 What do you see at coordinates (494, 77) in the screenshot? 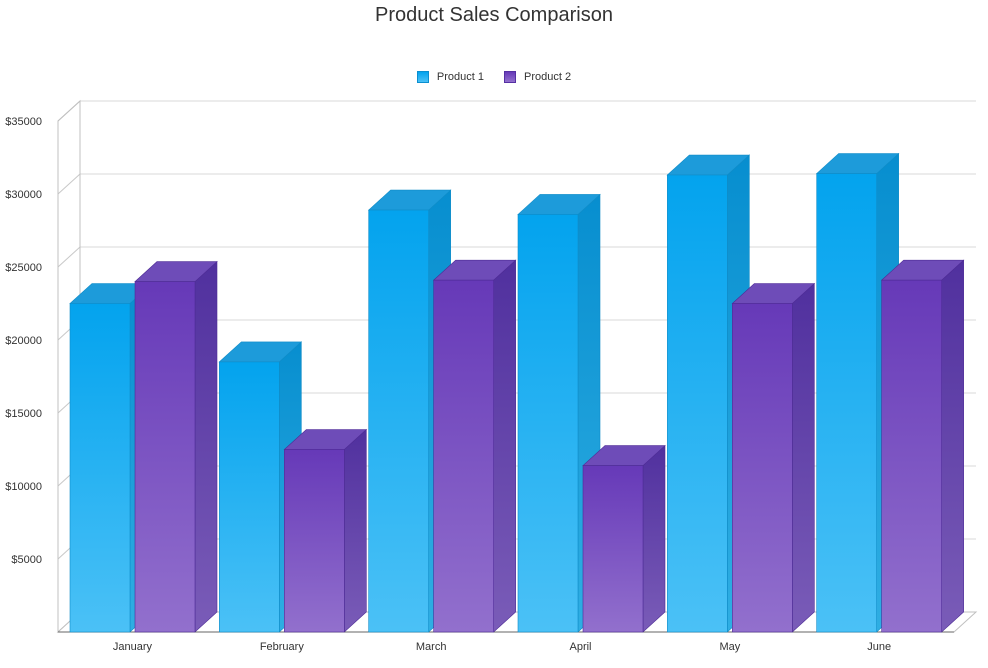
I see `legend: Product 1 Product 2` at bounding box center [494, 77].